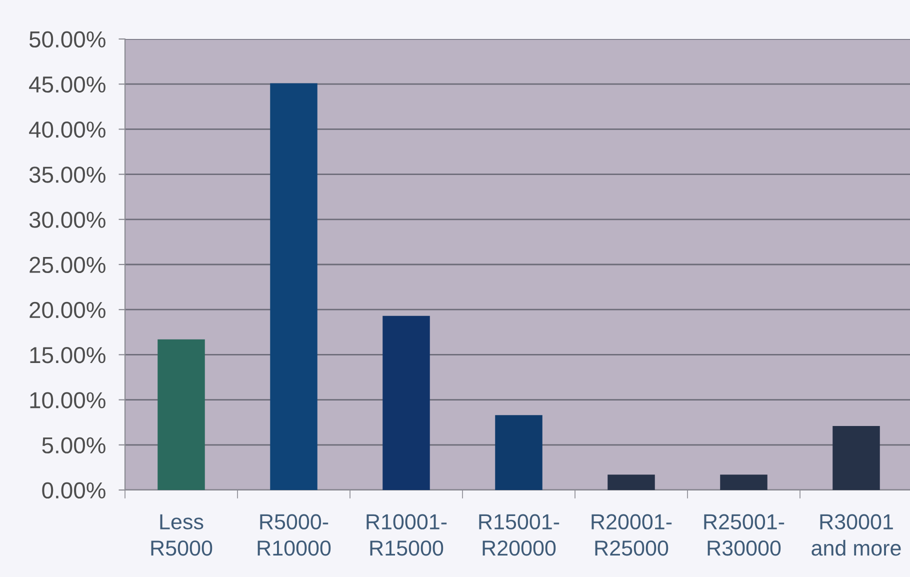 Image resolution: width=910 pixels, height=577 pixels. I want to click on x-tick-label: R25001- R30000, so click(744, 535).